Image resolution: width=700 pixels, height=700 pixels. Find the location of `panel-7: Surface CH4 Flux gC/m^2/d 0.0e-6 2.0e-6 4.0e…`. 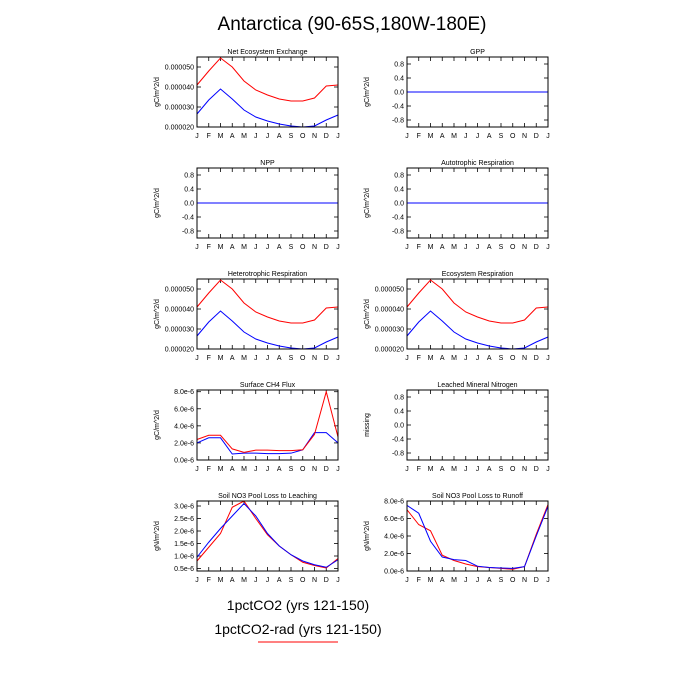

panel-7: Surface CH4 Flux gC/m^2/d 0.0e-6 2.0e-6 4.0e… is located at coordinates (247, 427).